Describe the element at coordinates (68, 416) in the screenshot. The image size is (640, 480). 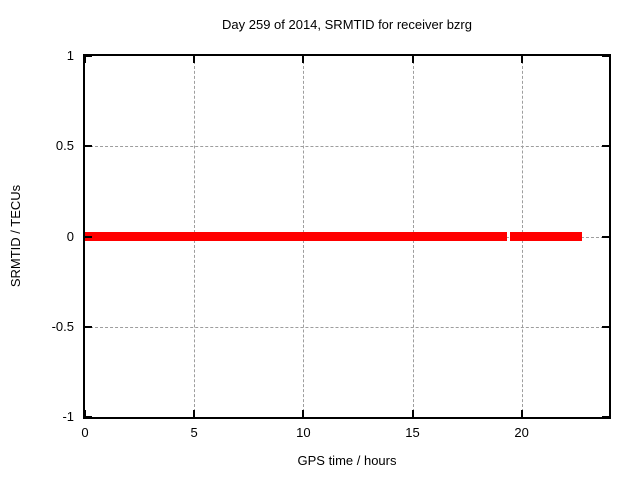
I see `y-tick-label: -1` at that location.